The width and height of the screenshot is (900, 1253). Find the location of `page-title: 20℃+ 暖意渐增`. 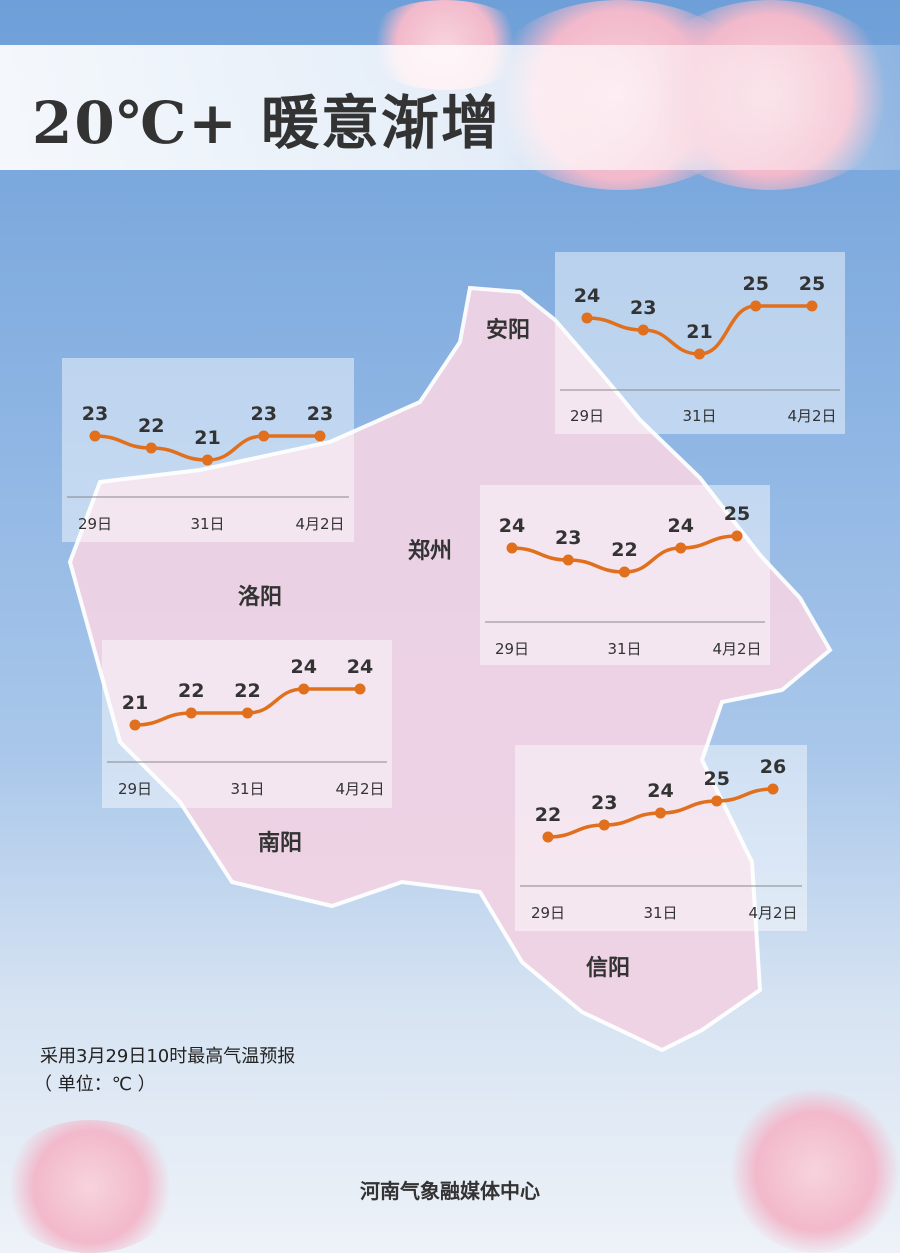

page-title: 20℃+ 暖意渐增 is located at coordinates (267, 123).